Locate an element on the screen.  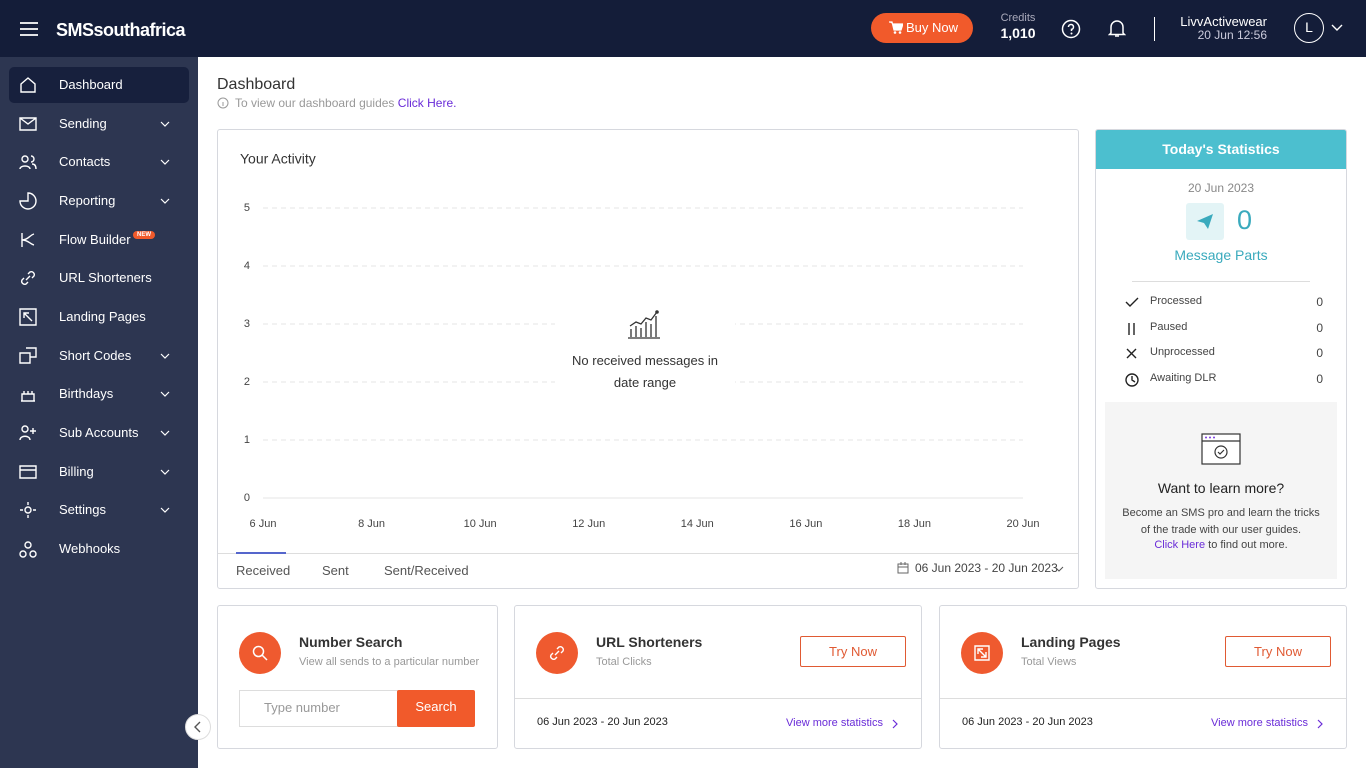
tab: Sent/Received is located at coordinates (426, 570).